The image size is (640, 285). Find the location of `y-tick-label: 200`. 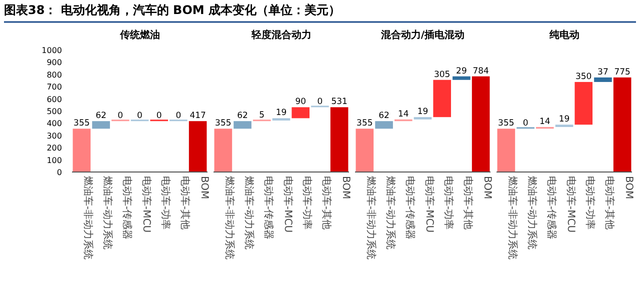

y-tick-label: 200 is located at coordinates (54, 148).